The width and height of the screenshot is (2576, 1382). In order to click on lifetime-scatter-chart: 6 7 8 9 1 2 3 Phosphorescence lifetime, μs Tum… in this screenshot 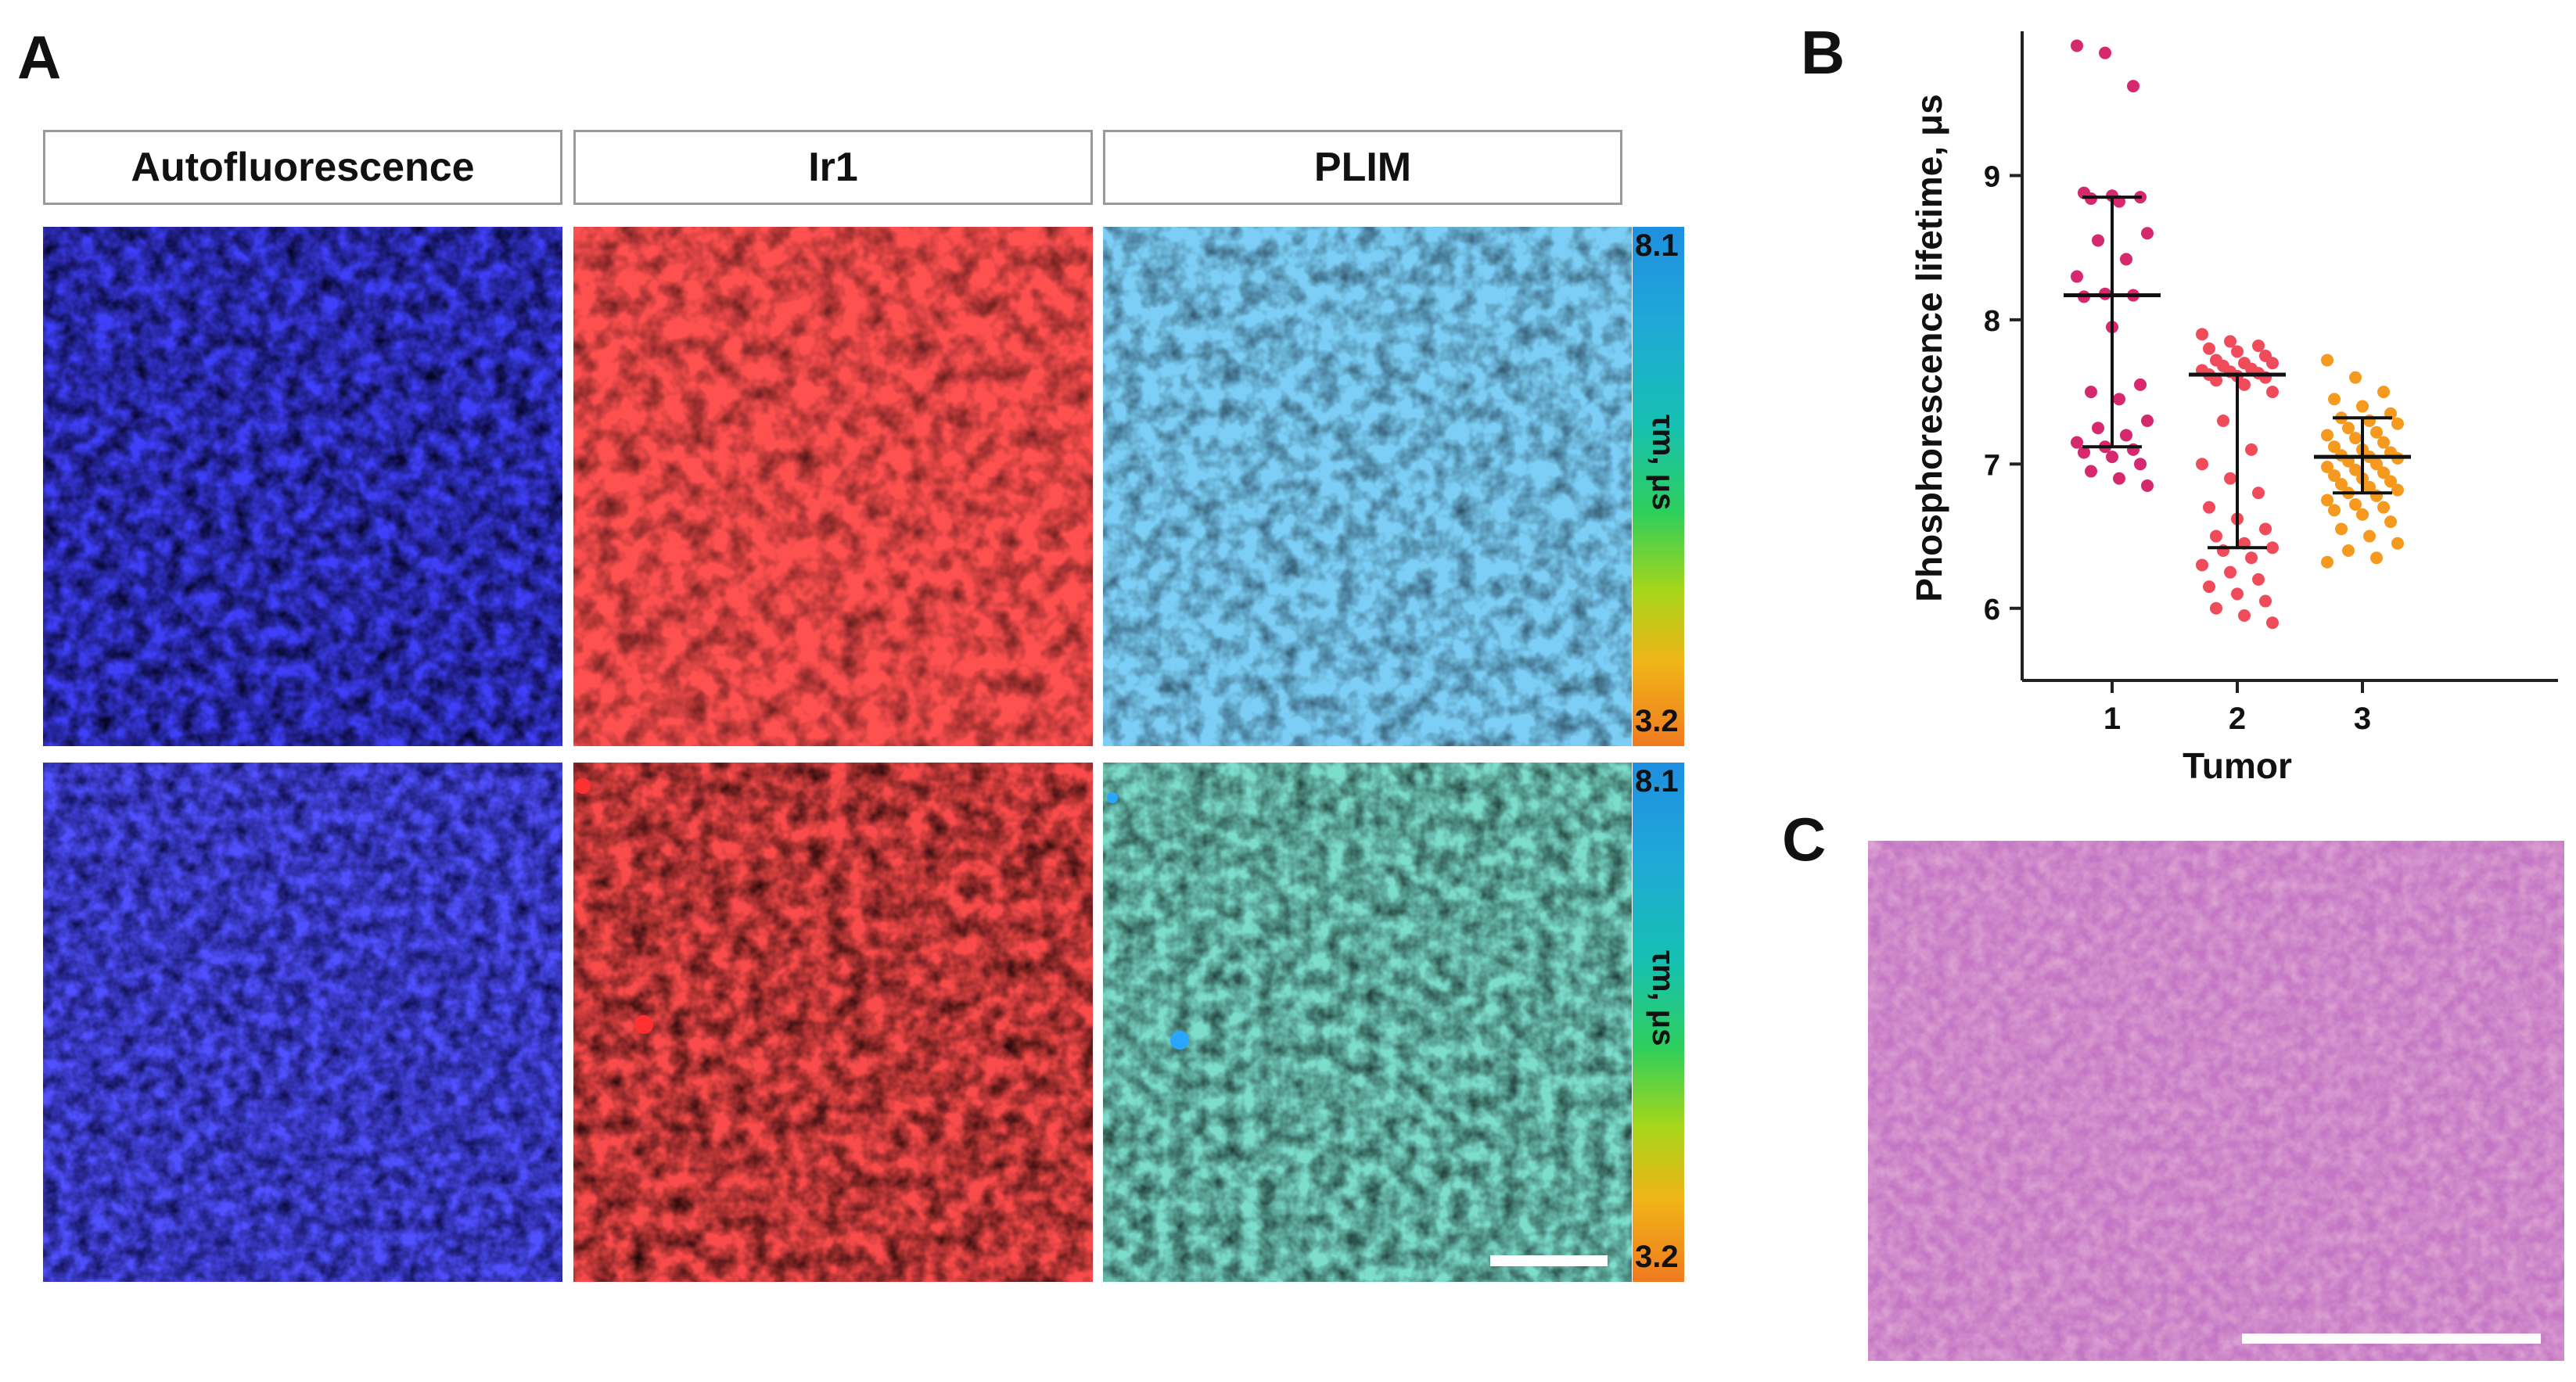, I will do `click(2233, 409)`.